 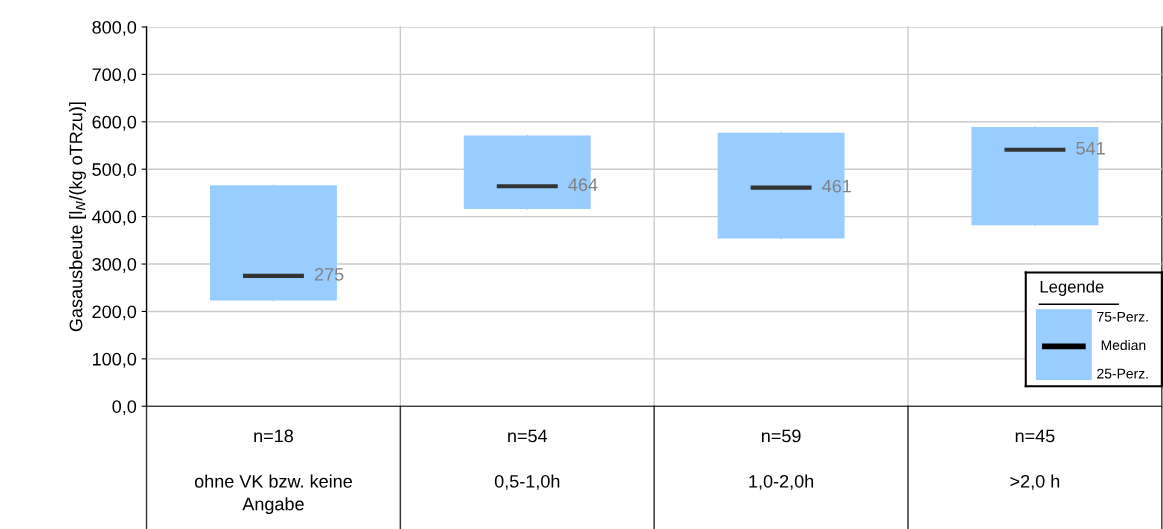 What do you see at coordinates (273, 472) in the screenshot?
I see `category-label: n=18 ohne VK bzw. keine Angabe` at bounding box center [273, 472].